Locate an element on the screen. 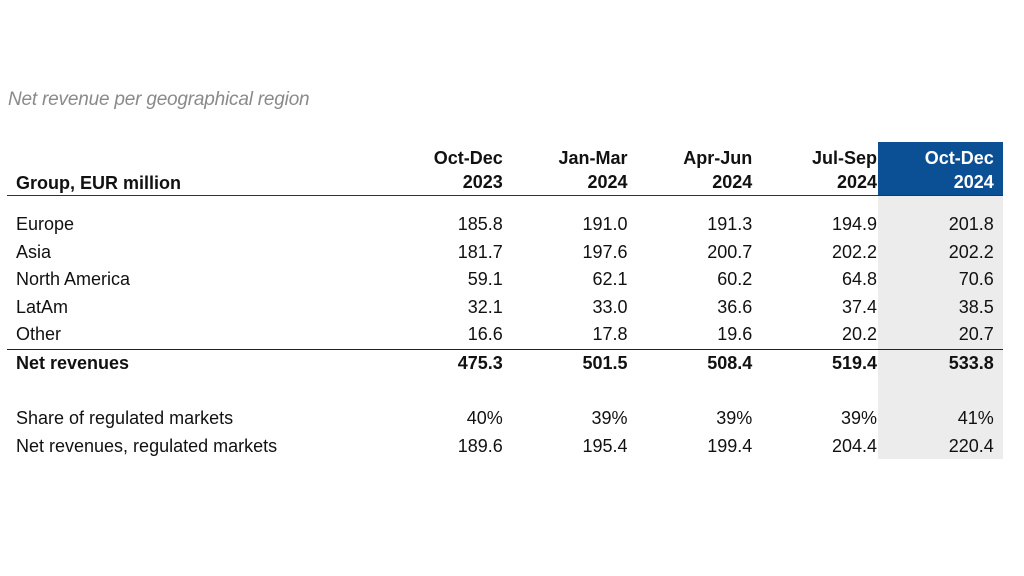  header-period-5-line2: 2024 is located at coordinates (973, 182).